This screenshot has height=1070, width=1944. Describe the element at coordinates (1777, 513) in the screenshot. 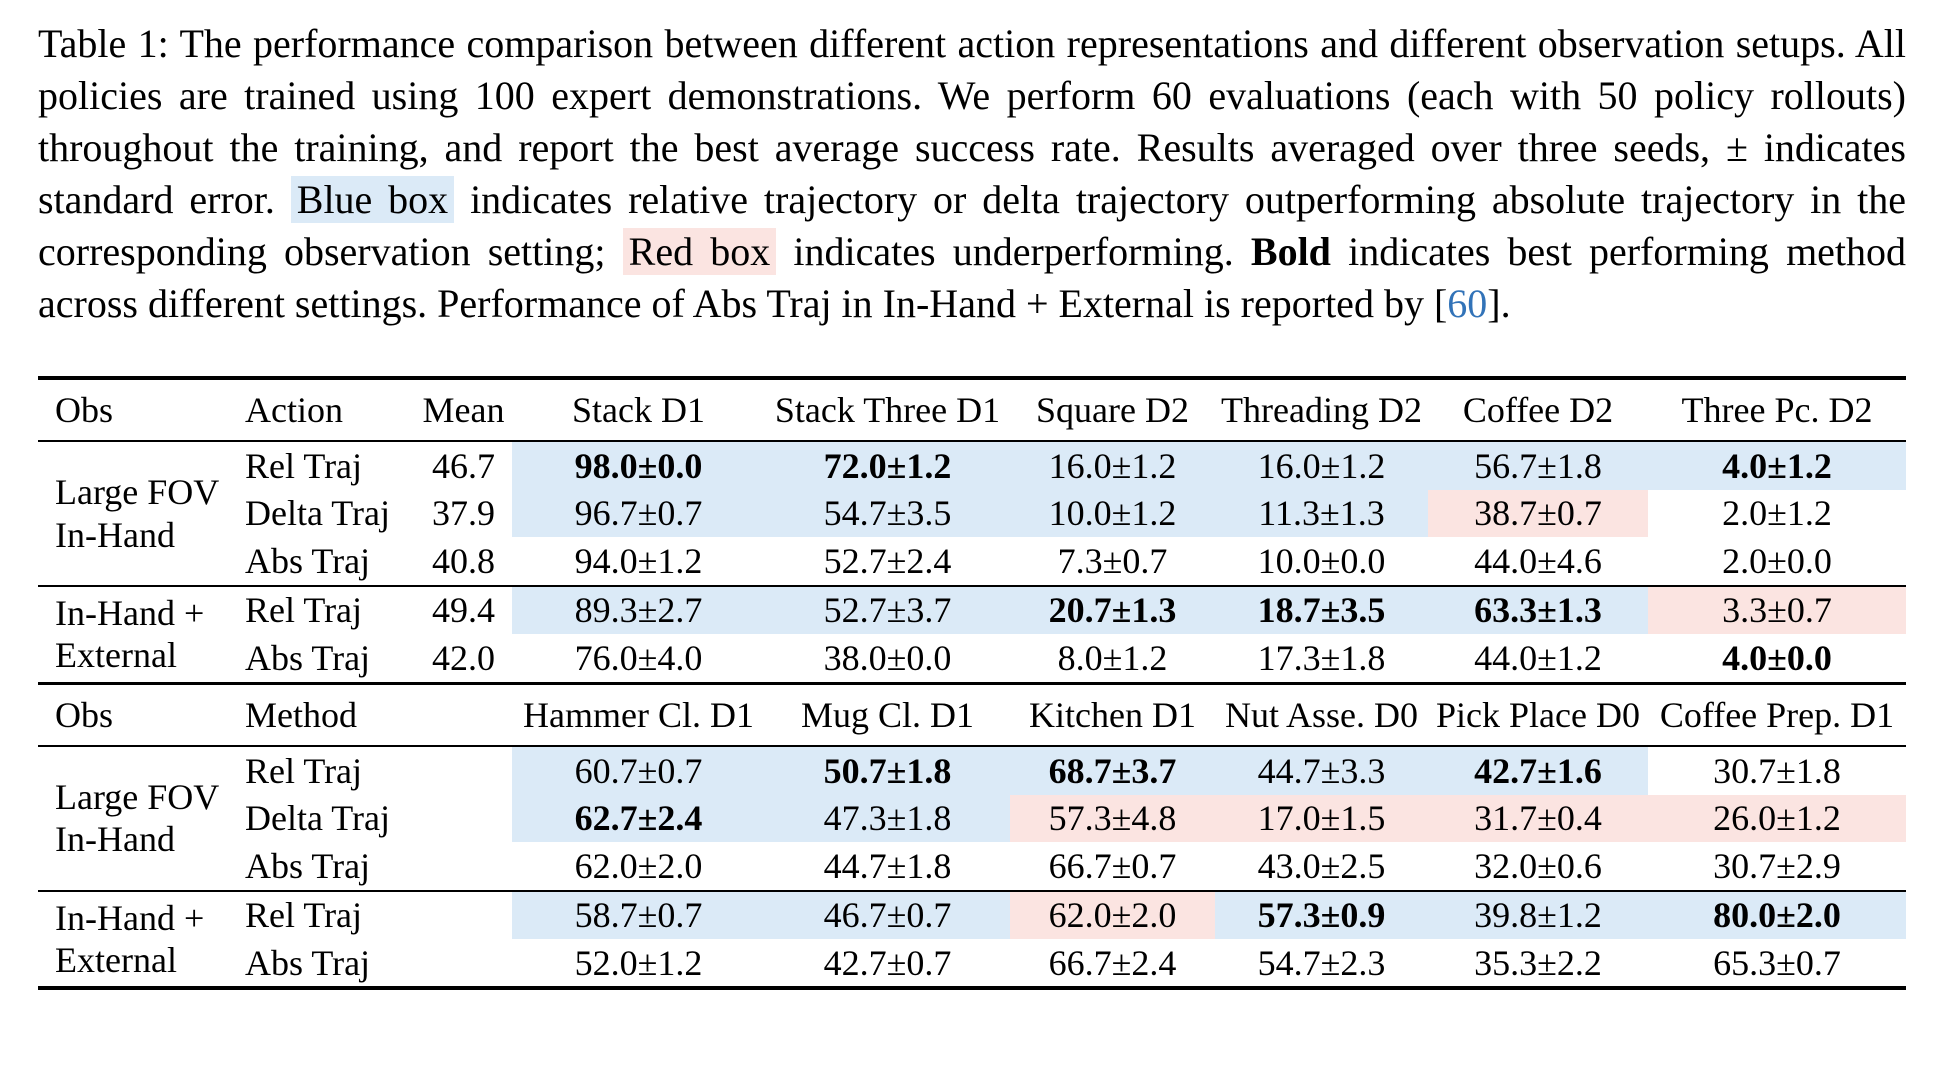

I see `table-cell: 2.0±1.2` at that location.